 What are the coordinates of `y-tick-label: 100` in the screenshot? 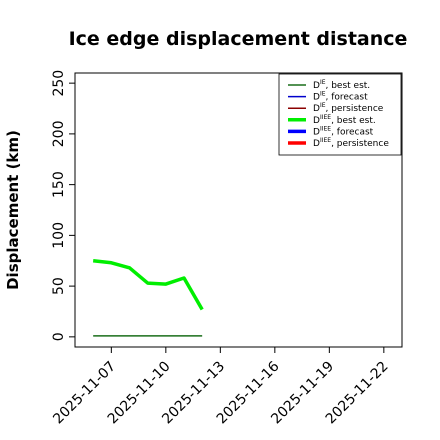 It's located at (59, 235).